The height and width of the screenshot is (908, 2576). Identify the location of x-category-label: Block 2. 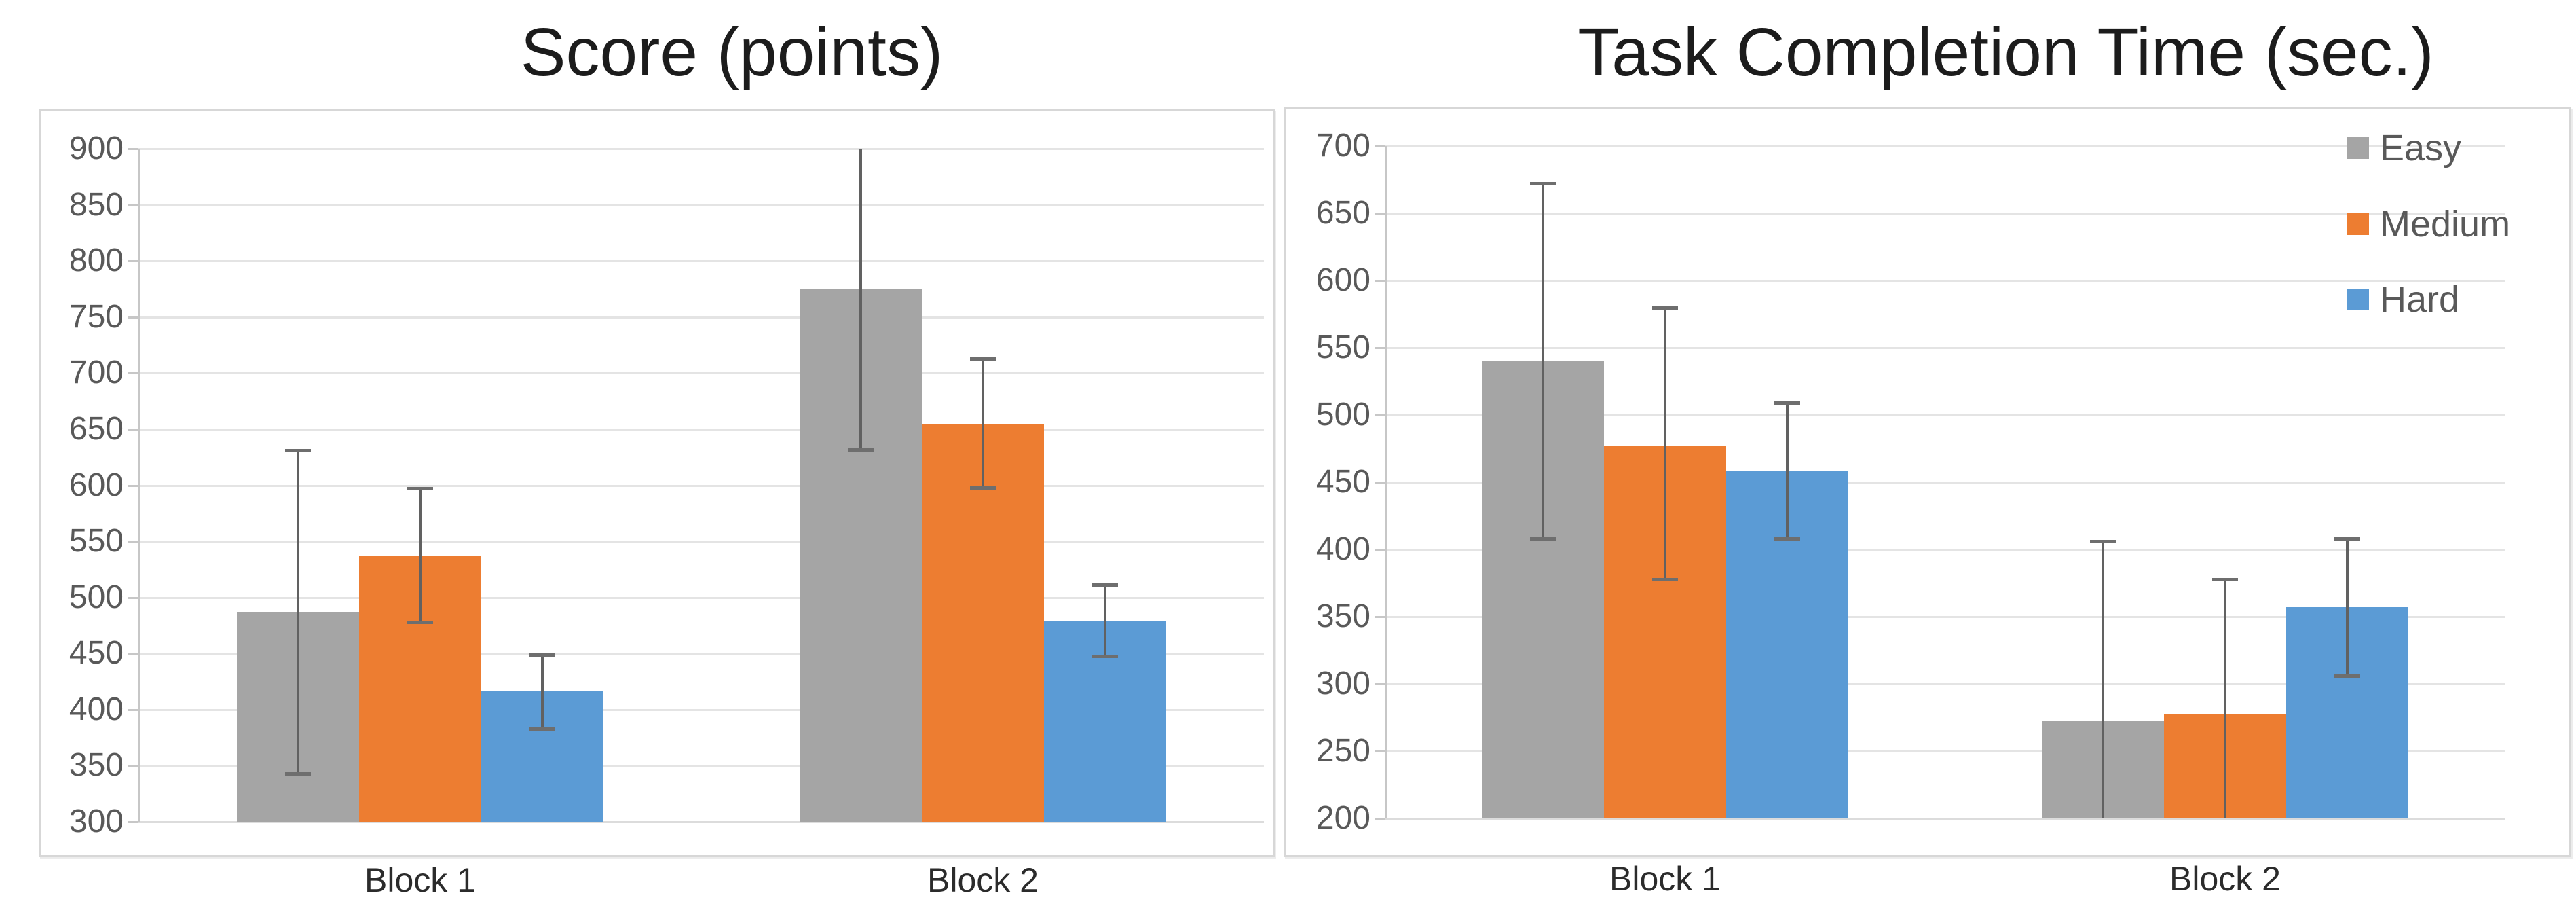
(983, 880).